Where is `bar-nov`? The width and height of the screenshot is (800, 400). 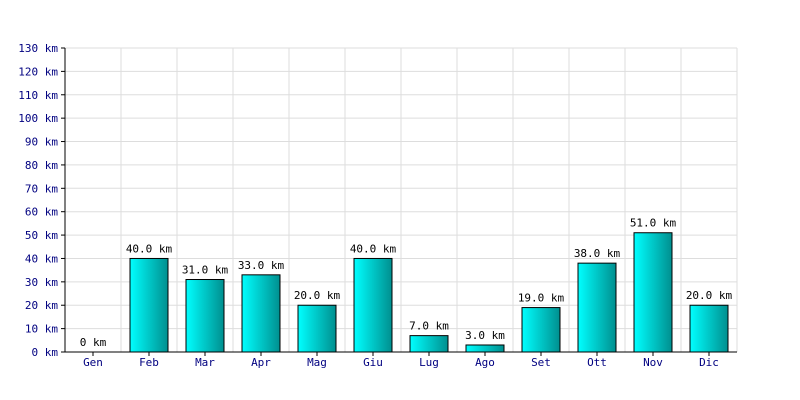
bar-nov is located at coordinates (653, 292).